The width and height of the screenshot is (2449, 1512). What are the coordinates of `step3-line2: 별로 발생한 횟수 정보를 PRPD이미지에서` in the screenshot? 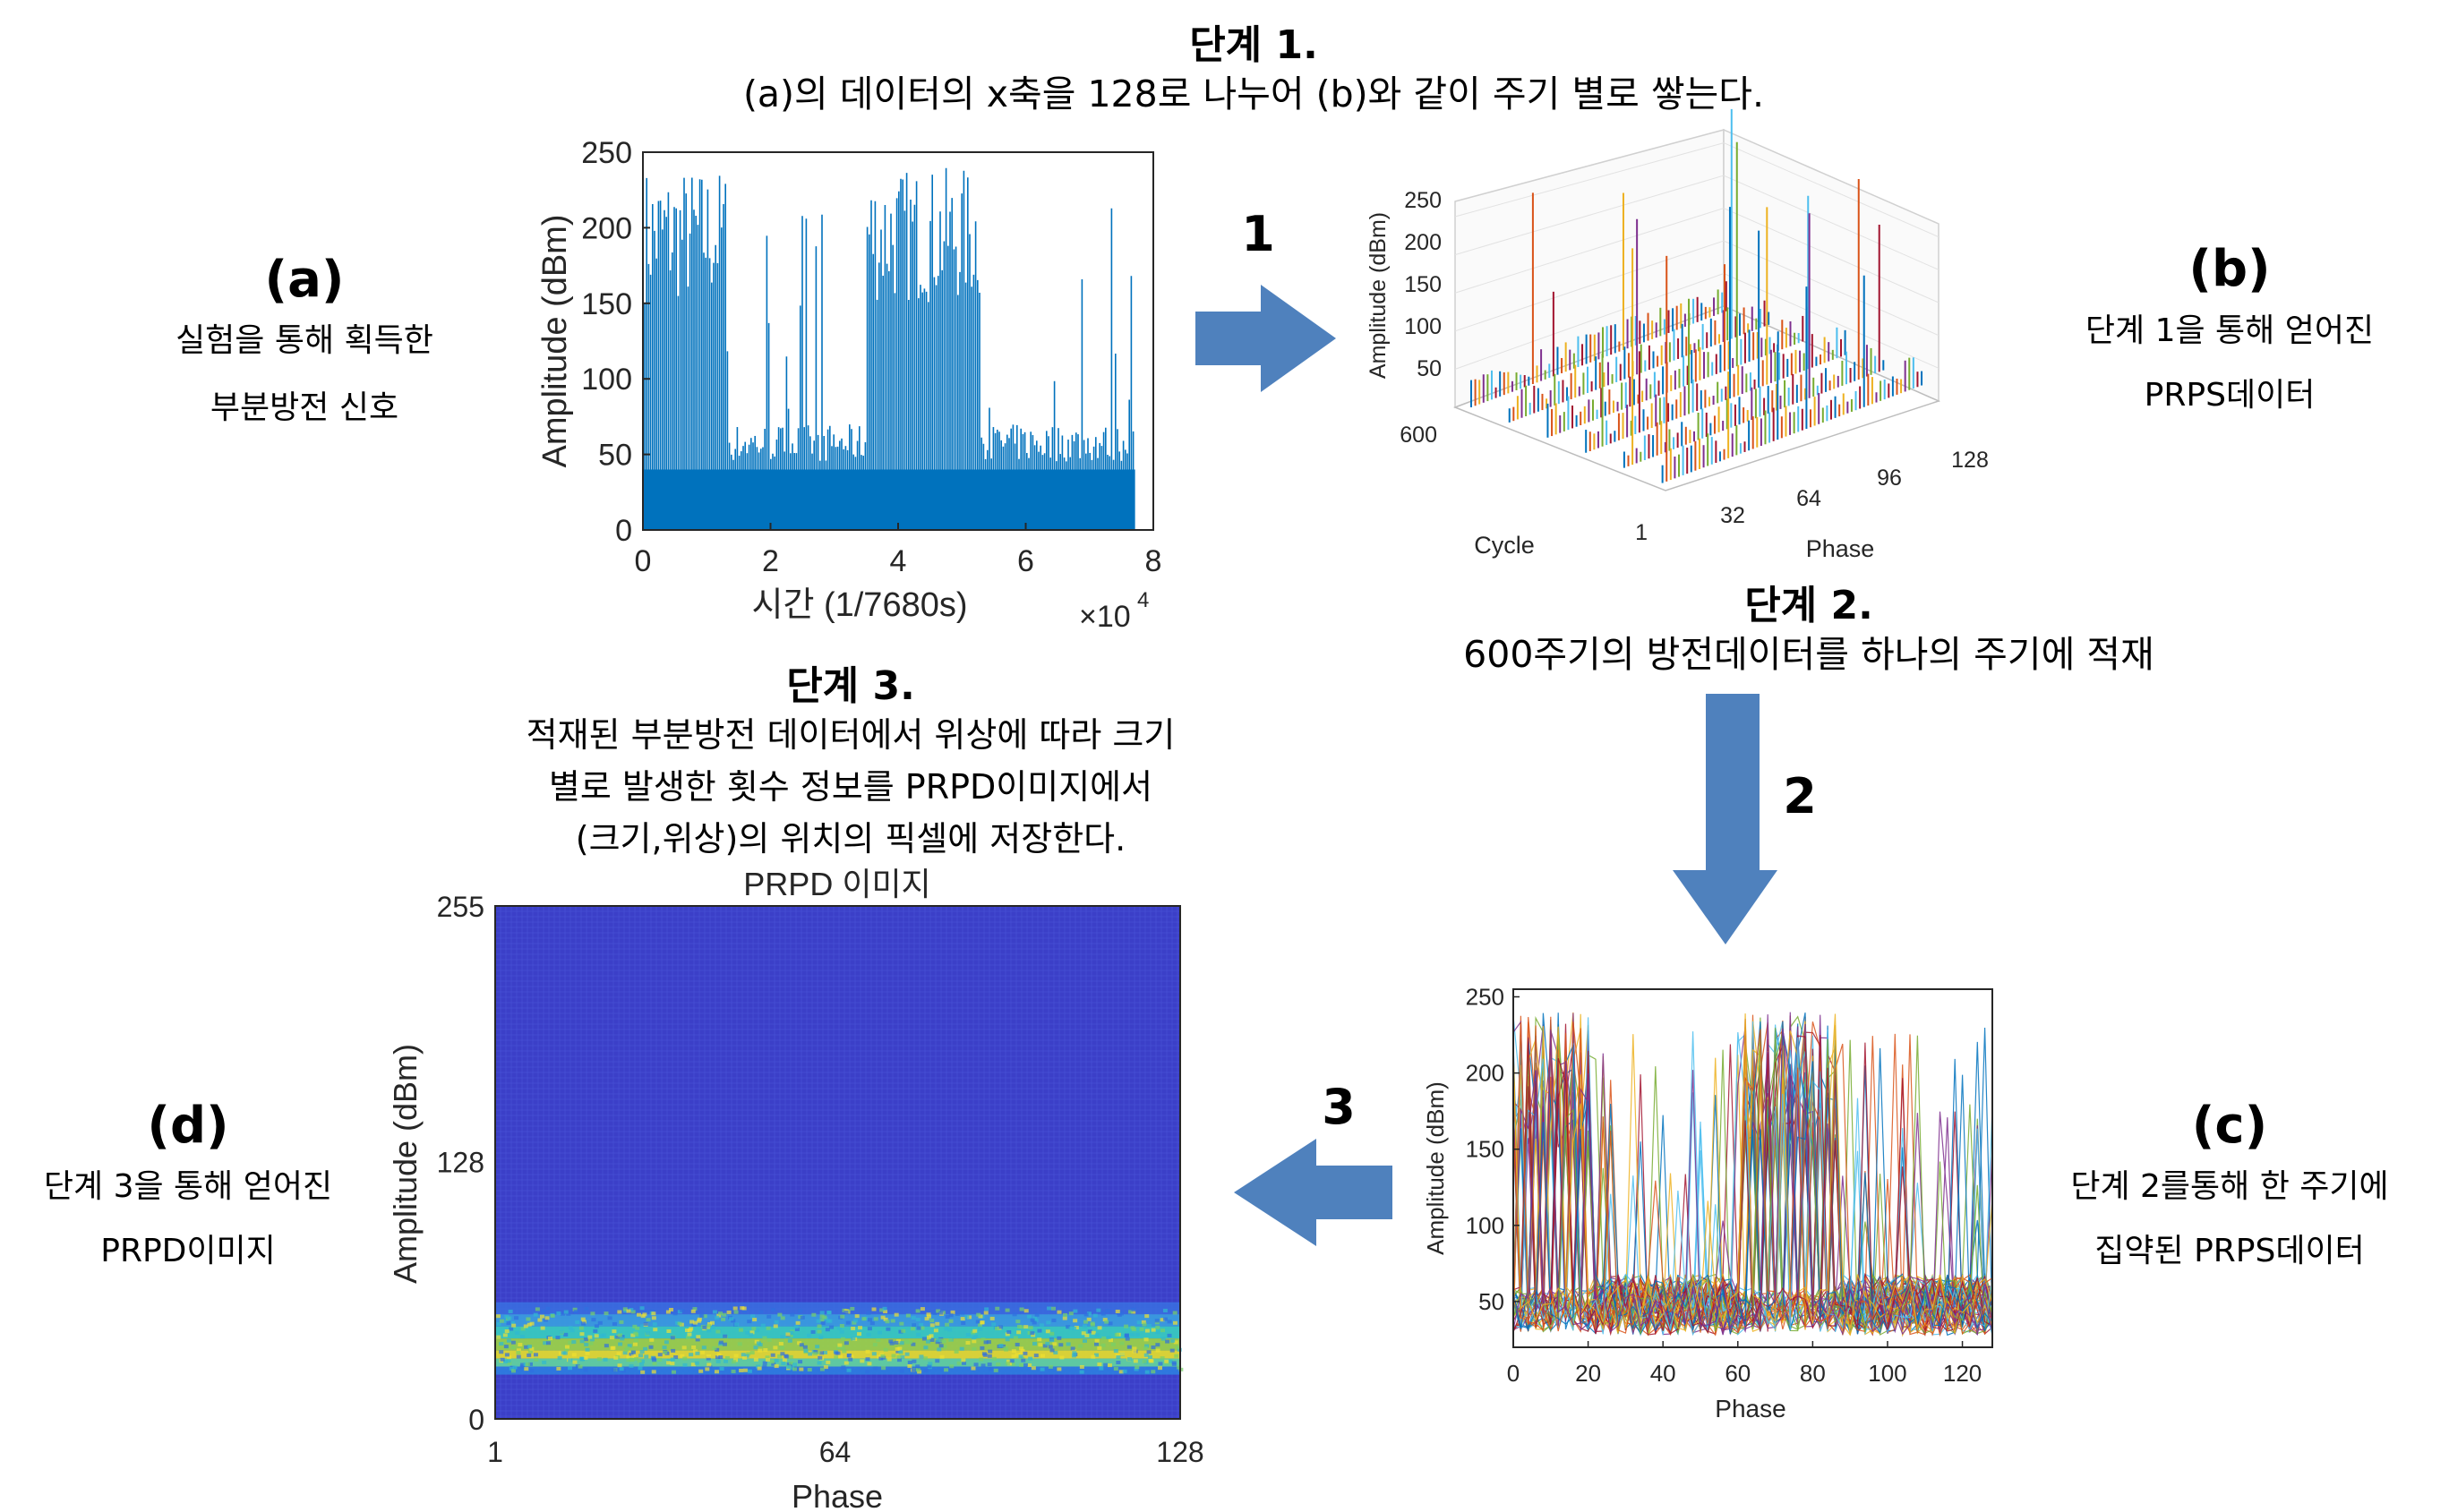 It's located at (850, 787).